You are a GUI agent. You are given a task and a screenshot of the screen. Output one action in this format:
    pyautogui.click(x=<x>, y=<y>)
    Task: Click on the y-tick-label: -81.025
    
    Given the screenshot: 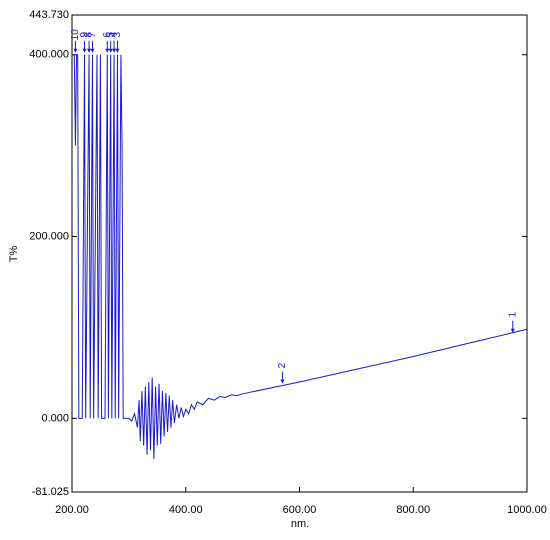 What is the action you would take?
    pyautogui.click(x=50, y=492)
    